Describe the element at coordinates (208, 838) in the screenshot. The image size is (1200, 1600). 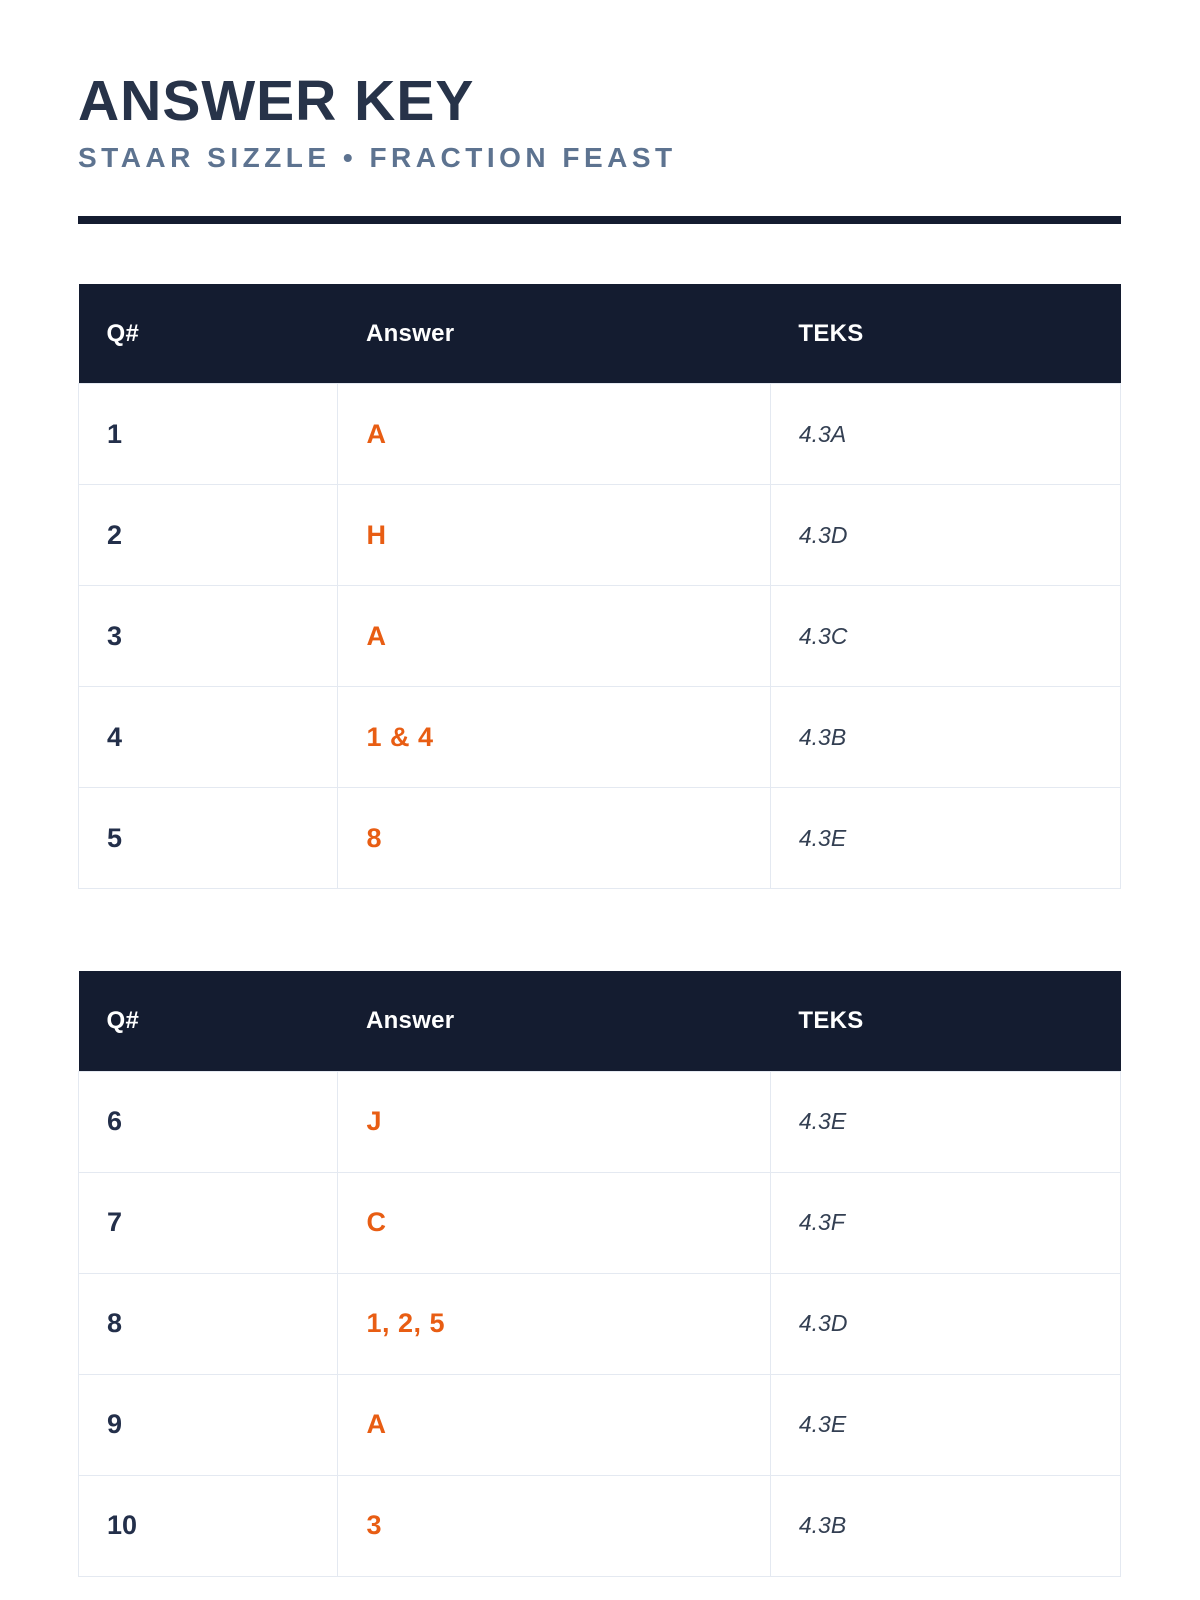
I see `question-number: 5` at that location.